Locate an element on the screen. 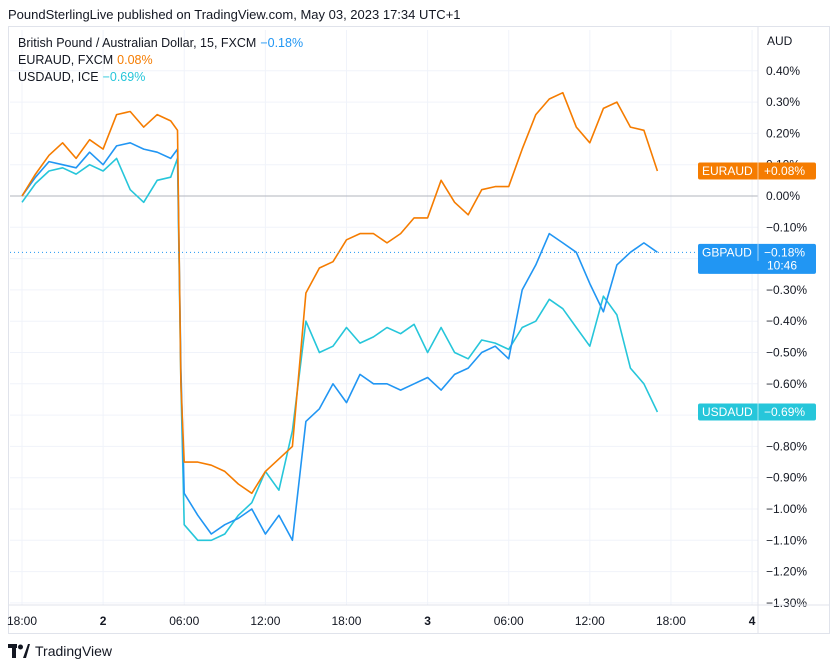 The image size is (838, 669). legend-value-usdaud: −0.69% is located at coordinates (124, 77).